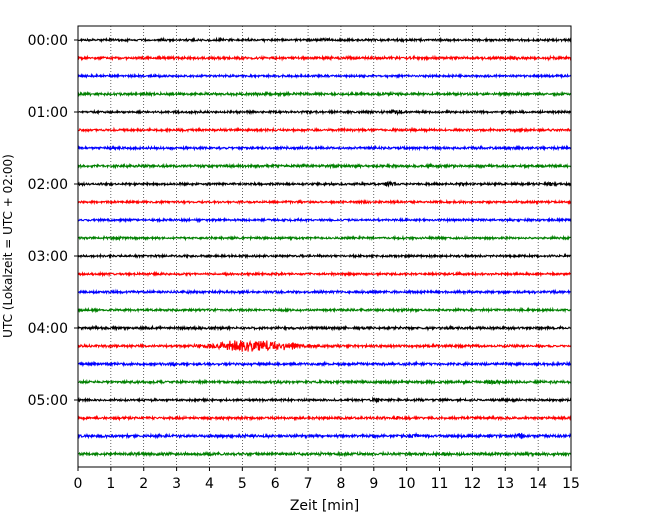 Image resolution: width=650 pixels, height=520 pixels. What do you see at coordinates (78, 484) in the screenshot?
I see `x-tick-label: 0` at bounding box center [78, 484].